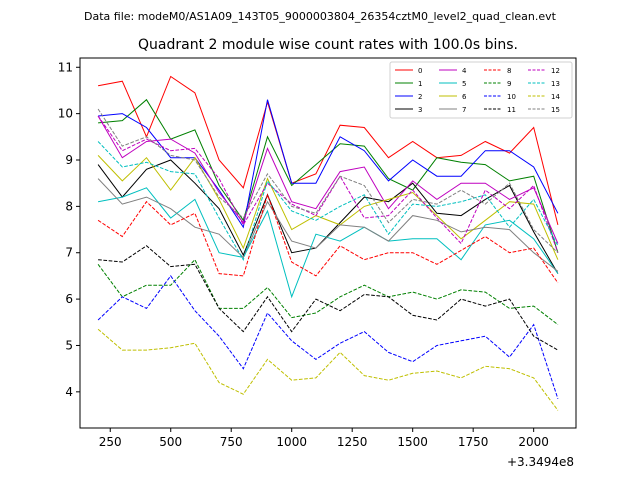 The height and width of the screenshot is (480, 640). What do you see at coordinates (69, 160) in the screenshot?
I see `y-tick-label: 9` at bounding box center [69, 160].